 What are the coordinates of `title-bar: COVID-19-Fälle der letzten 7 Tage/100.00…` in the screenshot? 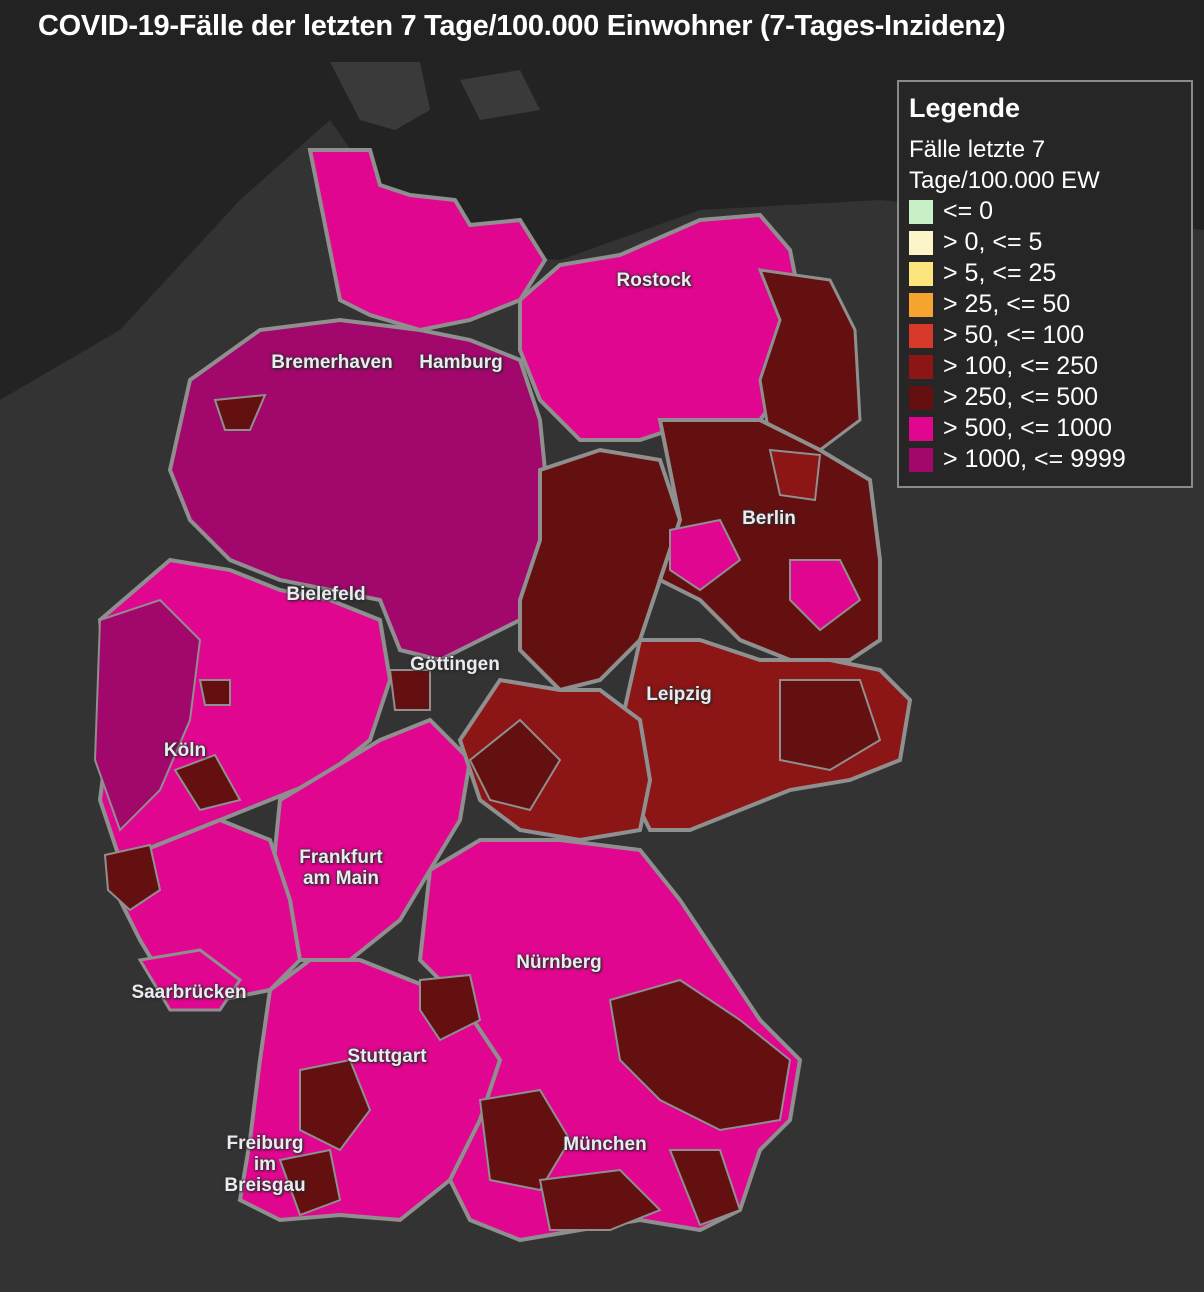 It's located at (602, 31).